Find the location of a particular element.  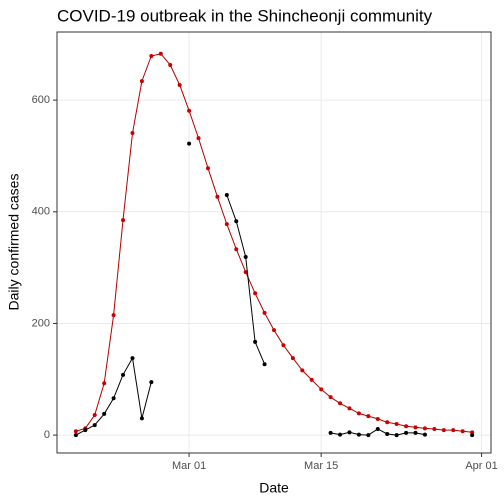

y-axis-label: Daily confirmed cases is located at coordinates (14, 242).